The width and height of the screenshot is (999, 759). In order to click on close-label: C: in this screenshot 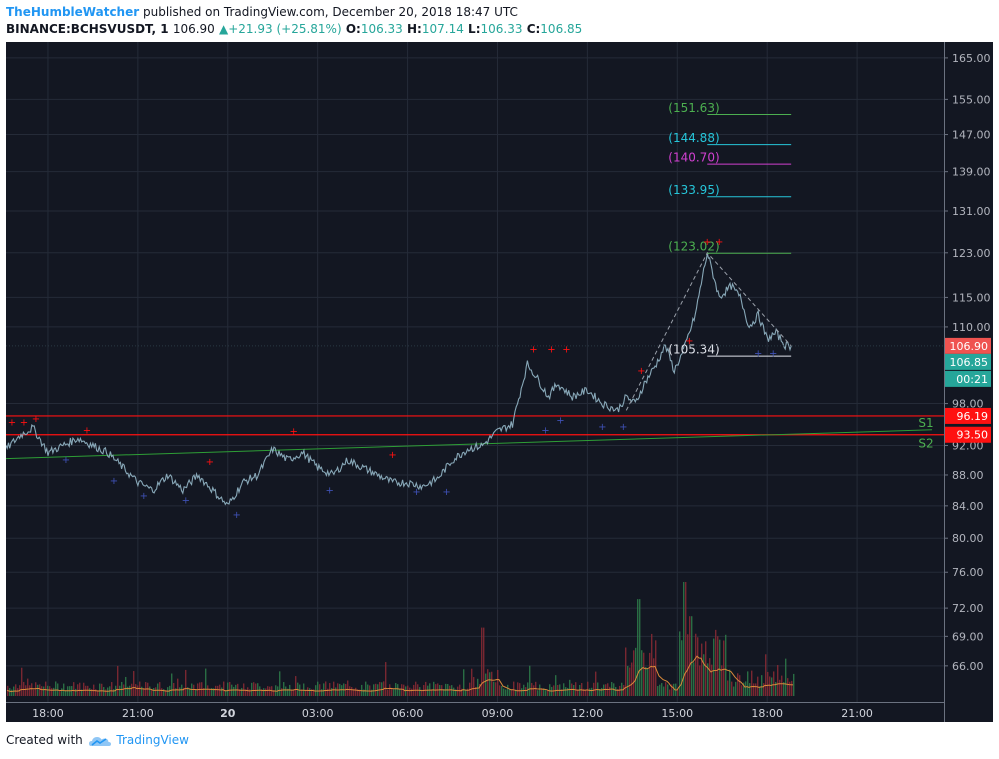, I will do `click(533, 29)`.